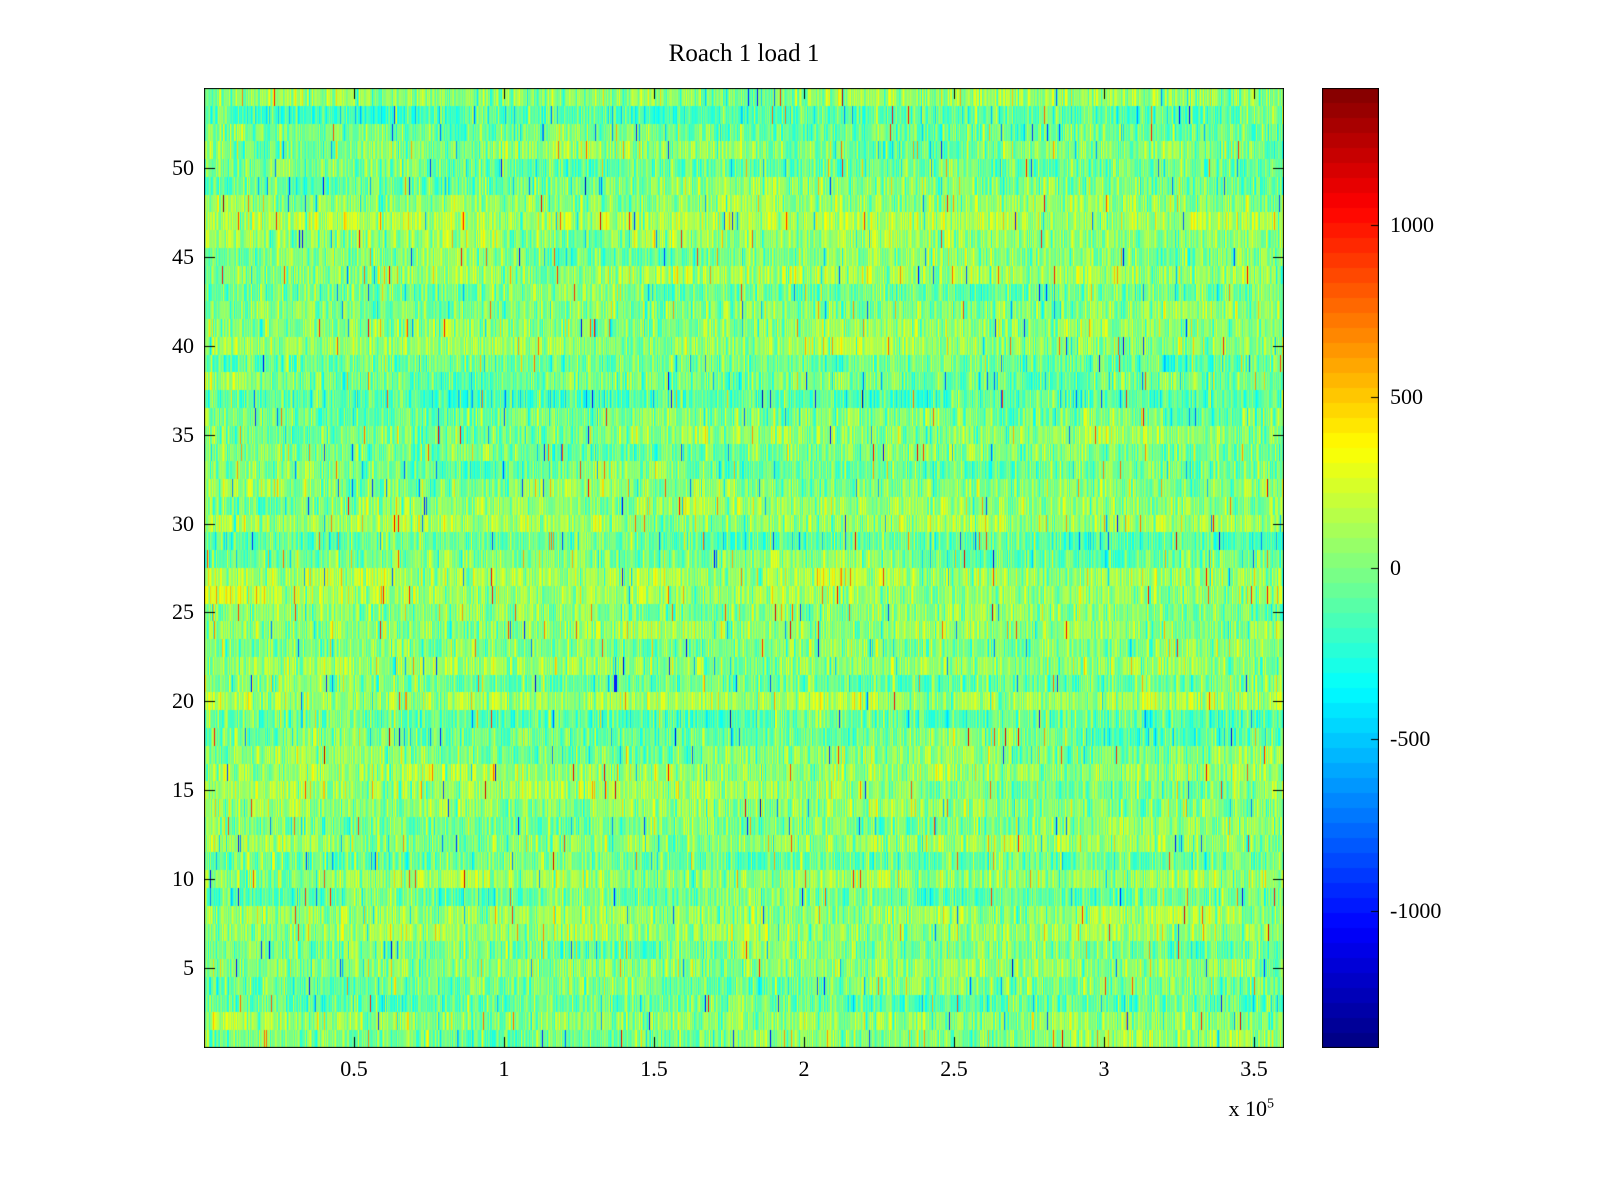  What do you see at coordinates (183, 523) in the screenshot?
I see `y-tick-label: 30` at bounding box center [183, 523].